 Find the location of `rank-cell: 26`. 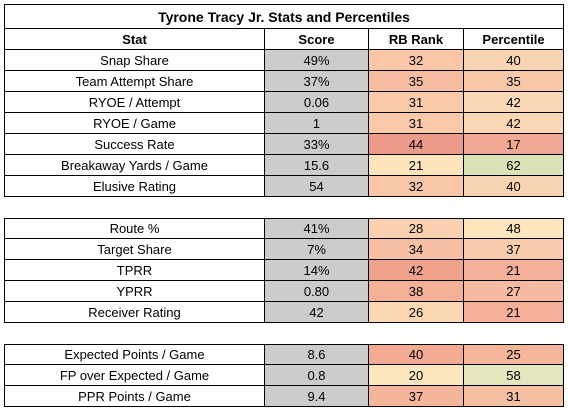

rank-cell: 26 is located at coordinates (416, 312).